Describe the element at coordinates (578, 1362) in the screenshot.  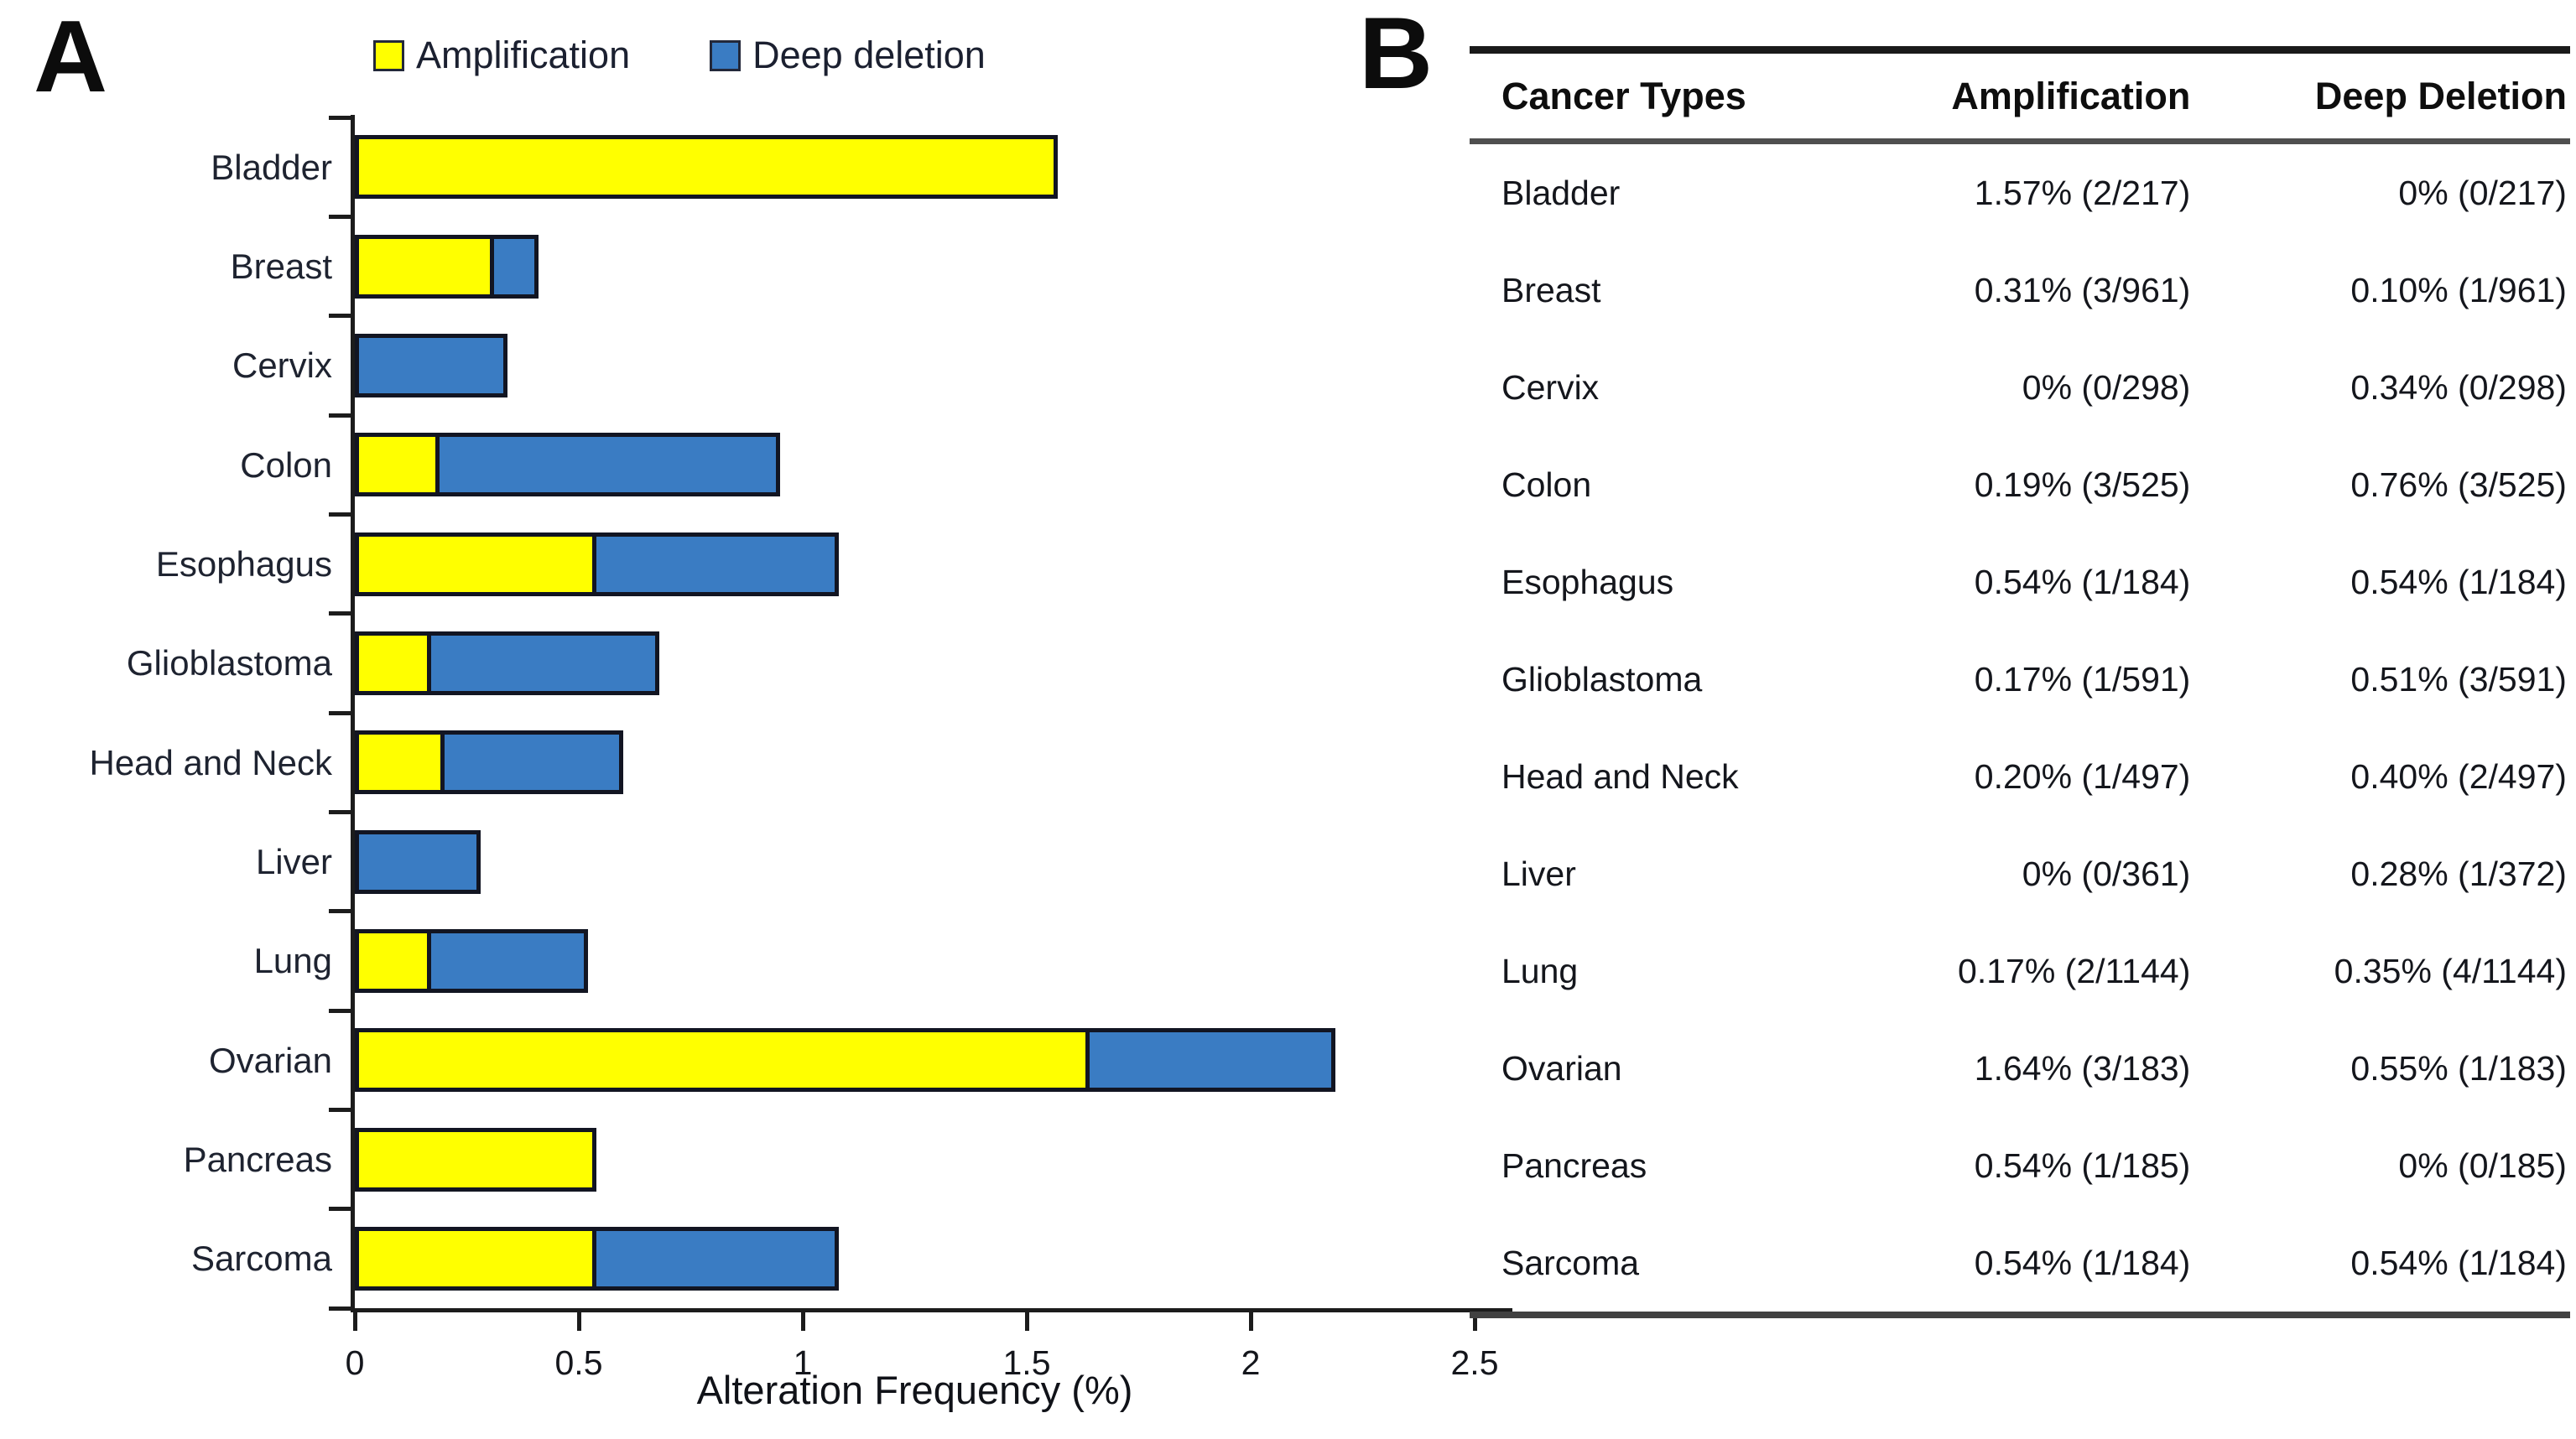
I see `x-tick-label: 0.5` at that location.